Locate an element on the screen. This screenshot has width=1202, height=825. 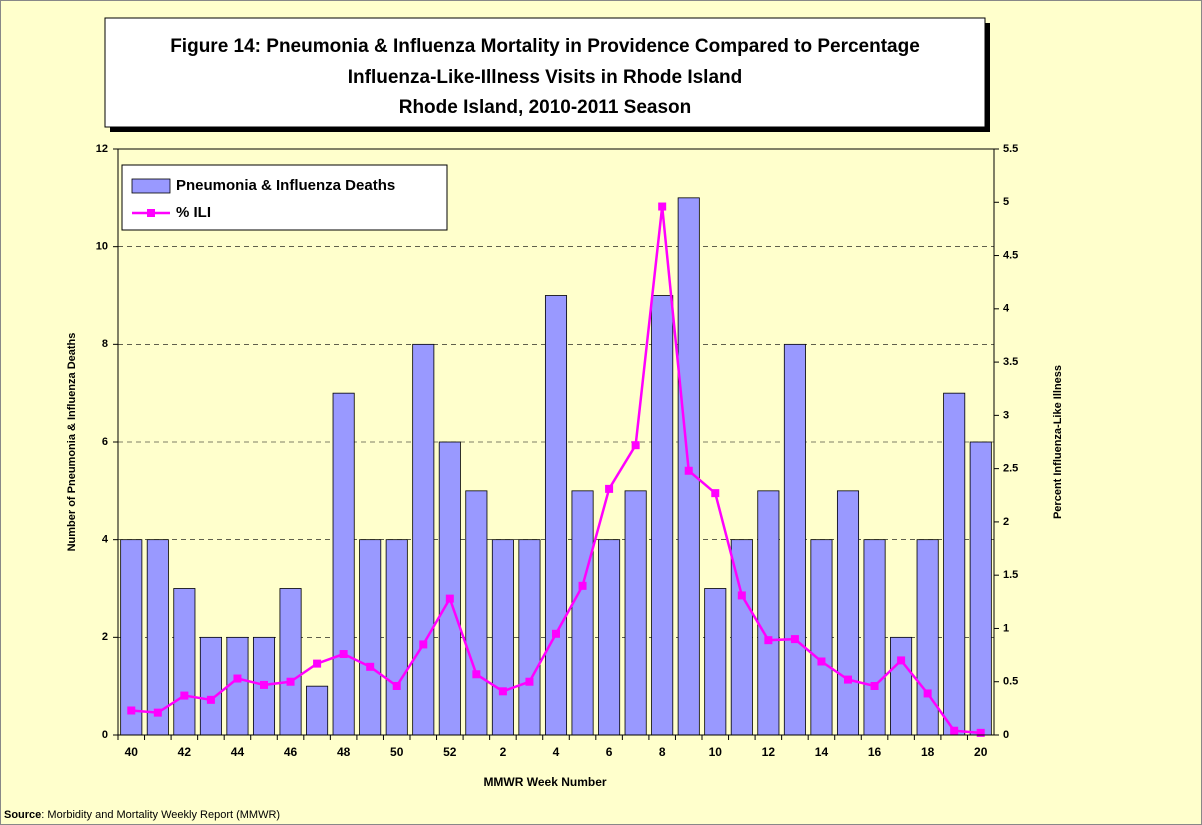
x-tick-label: 50 is located at coordinates (397, 752).